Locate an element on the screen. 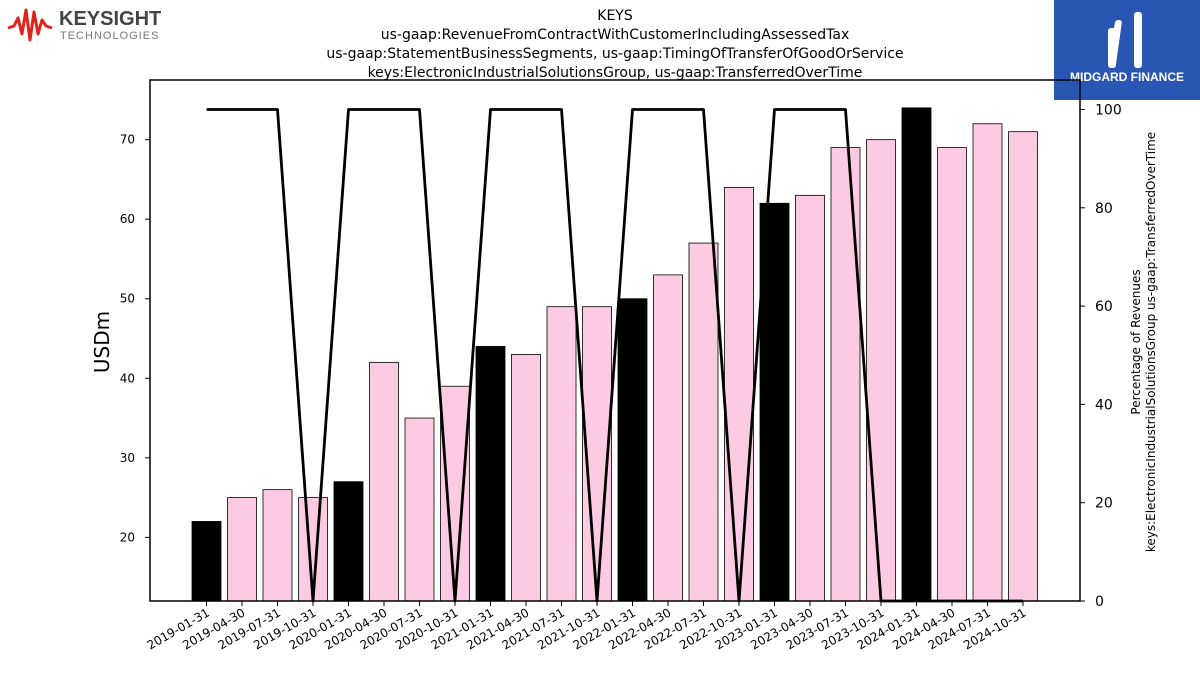 The width and height of the screenshot is (1200, 675). y2-tick-label: 100 is located at coordinates (1108, 110).